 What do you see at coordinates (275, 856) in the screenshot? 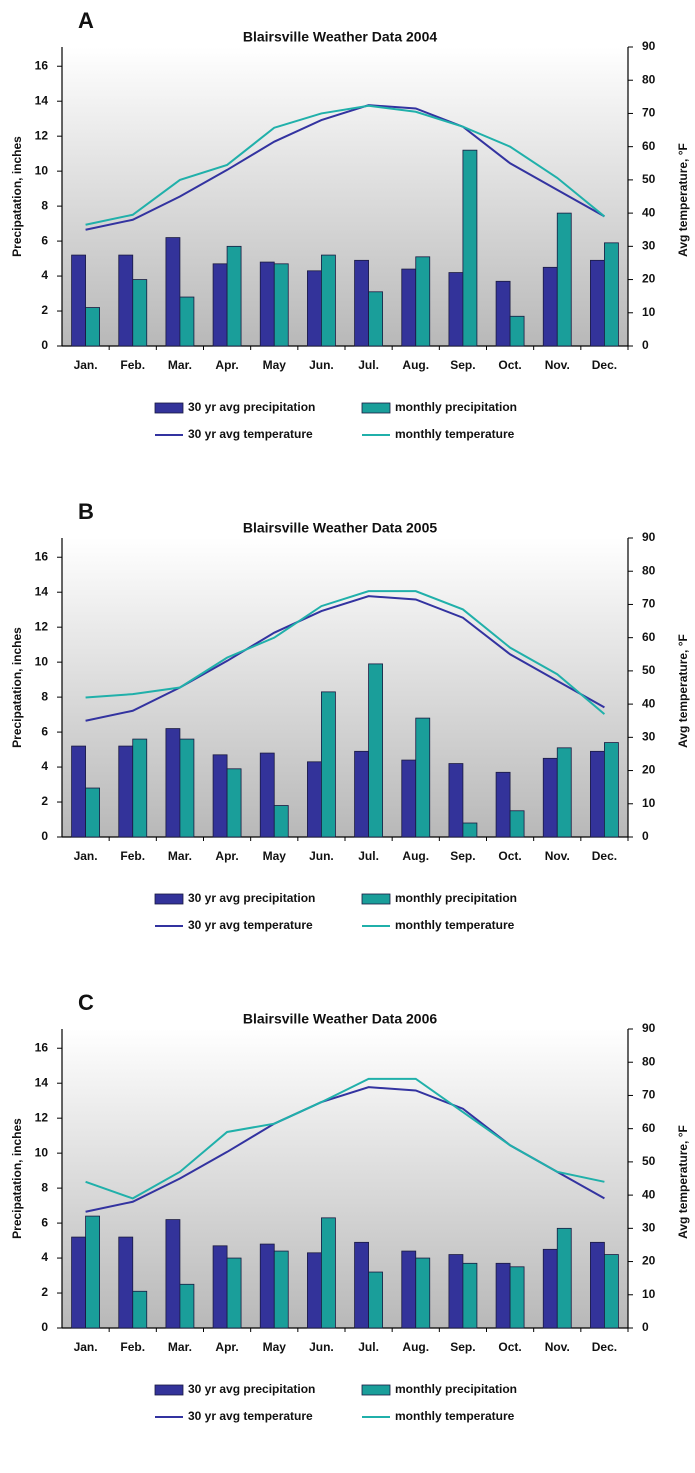
I see `x-tick-label: May` at bounding box center [275, 856].